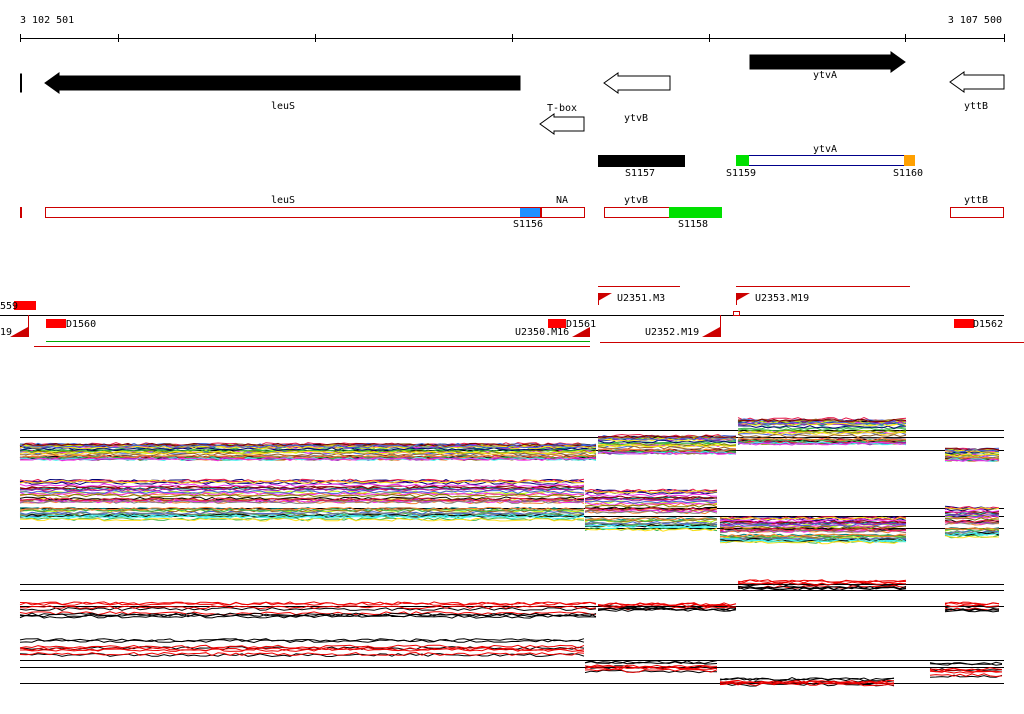 This screenshot has width=1024, height=714. Describe the element at coordinates (283, 106) in the screenshot. I see `gene-label: leuS` at that location.